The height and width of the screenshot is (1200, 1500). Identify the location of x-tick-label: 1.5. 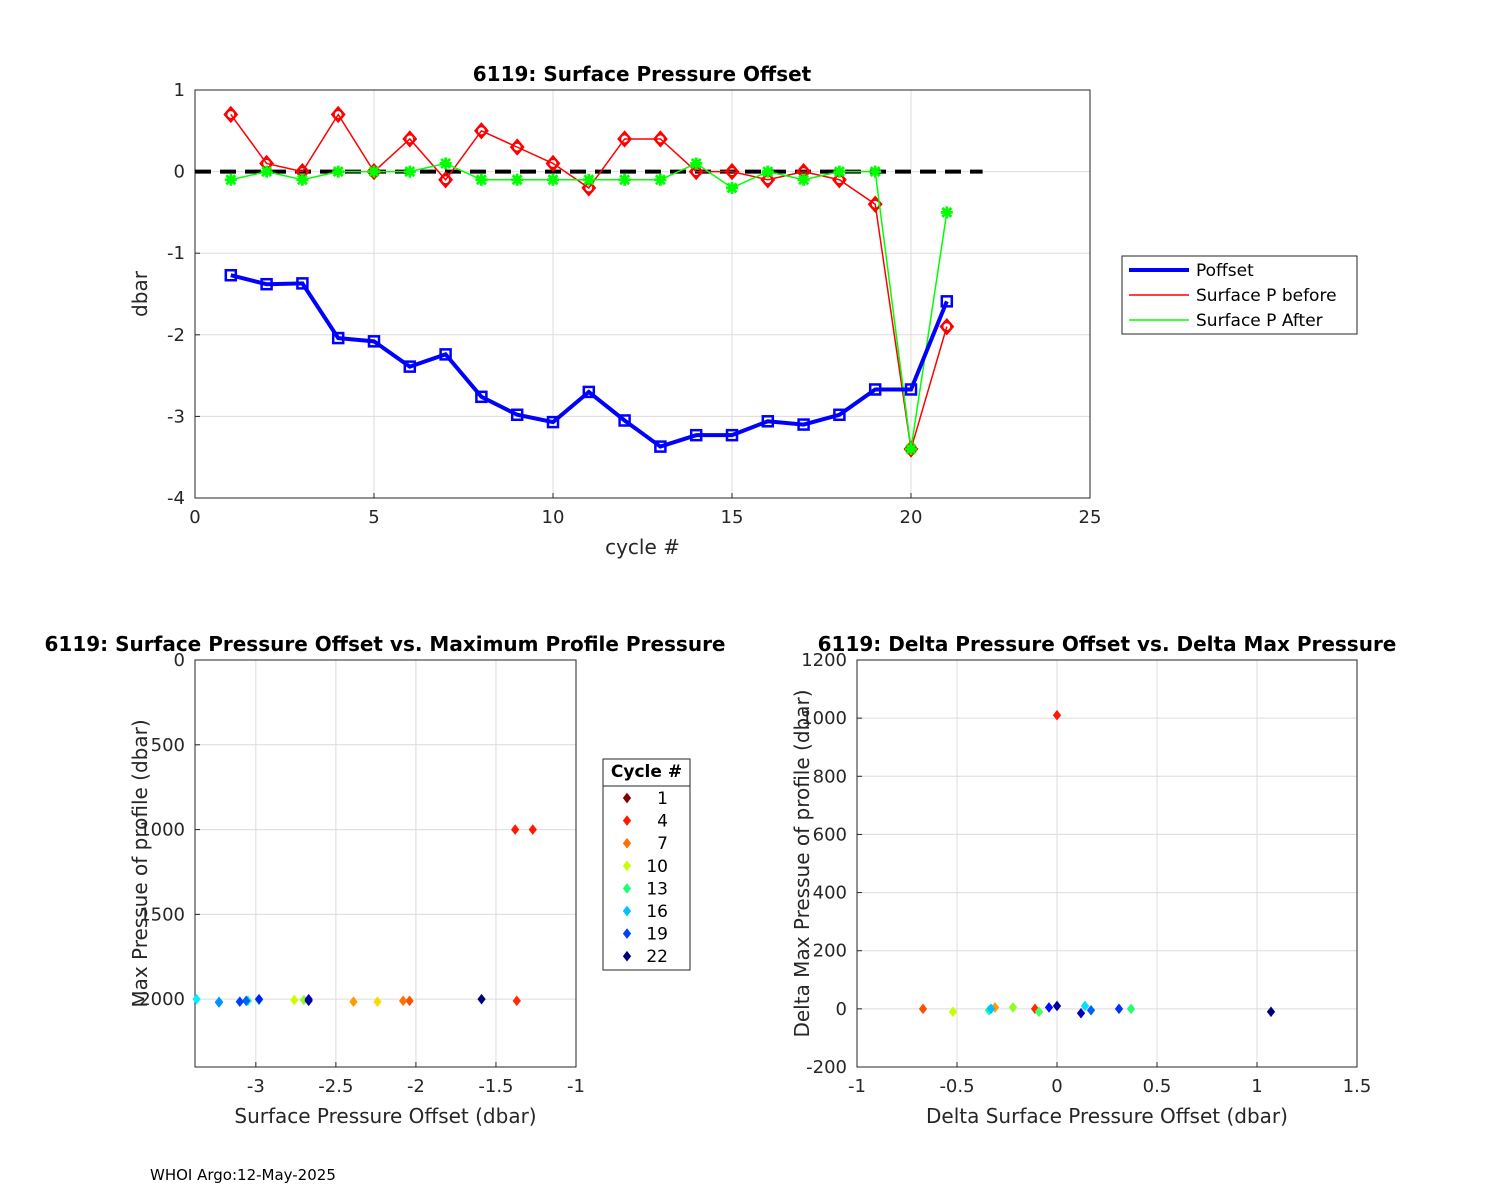
(1357, 1086).